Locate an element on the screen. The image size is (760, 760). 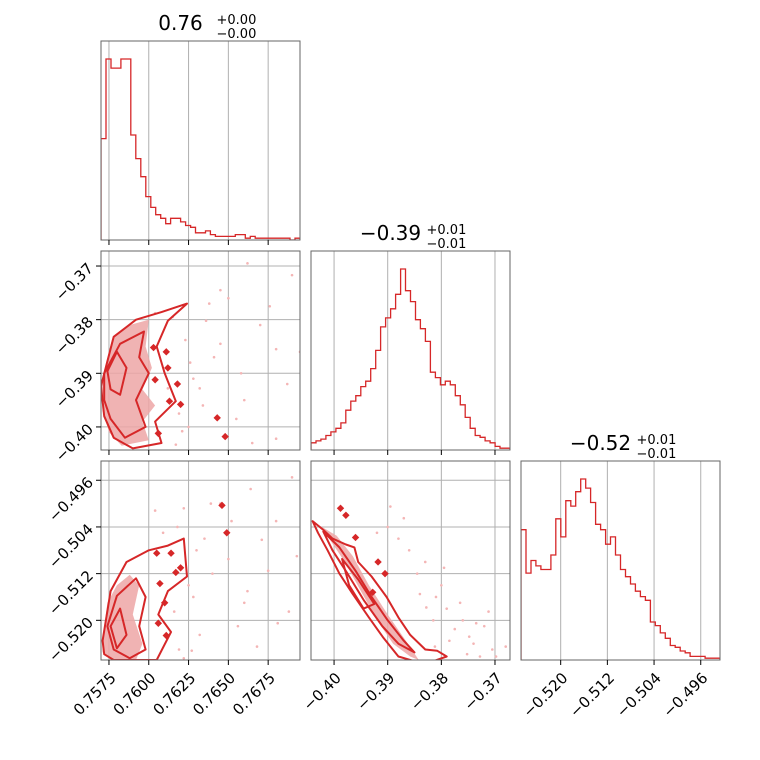
tick-label-x: 0.7625 is located at coordinates (174, 694).